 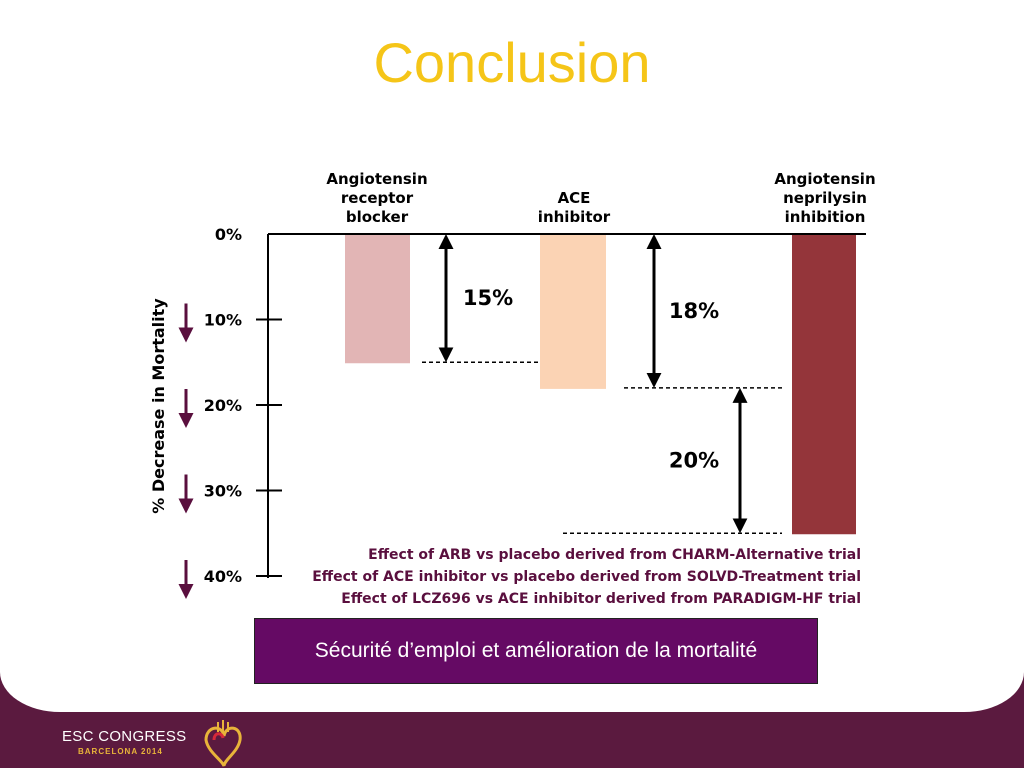 What do you see at coordinates (120, 751) in the screenshot?
I see `event-subtitle: BARCELONA 2014` at bounding box center [120, 751].